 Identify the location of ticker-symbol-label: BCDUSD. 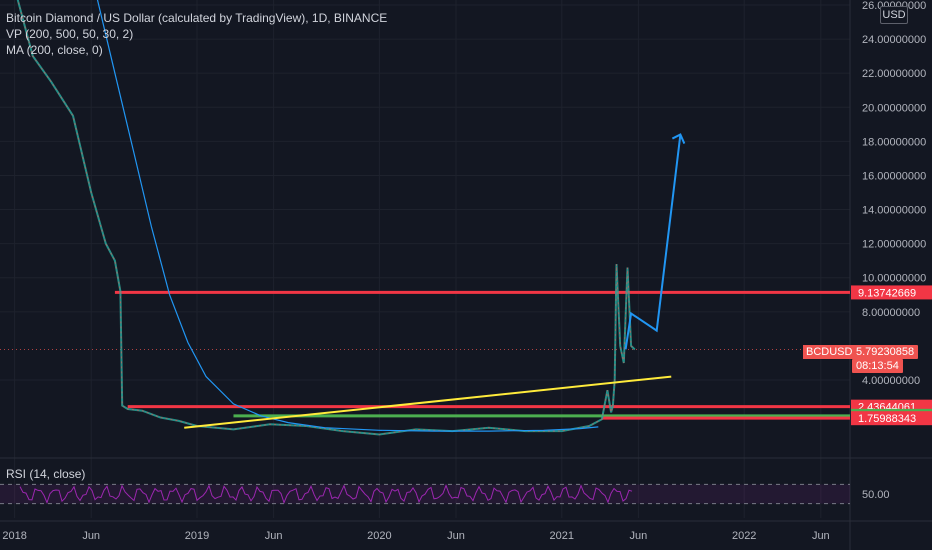
(829, 352).